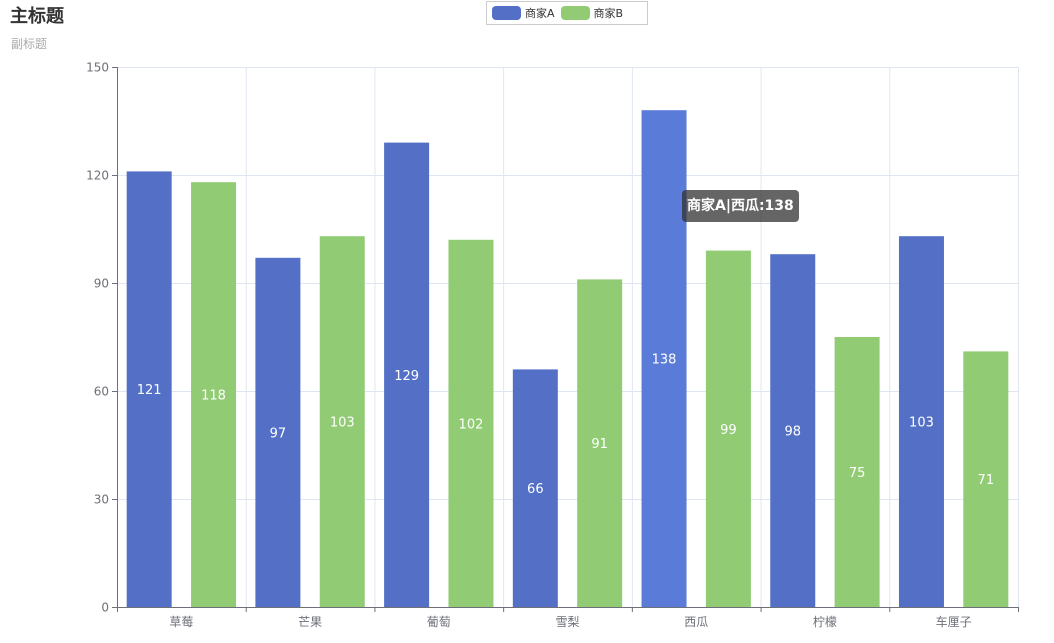  Describe the element at coordinates (181, 622) in the screenshot. I see `x-tick-label: 草莓` at that location.